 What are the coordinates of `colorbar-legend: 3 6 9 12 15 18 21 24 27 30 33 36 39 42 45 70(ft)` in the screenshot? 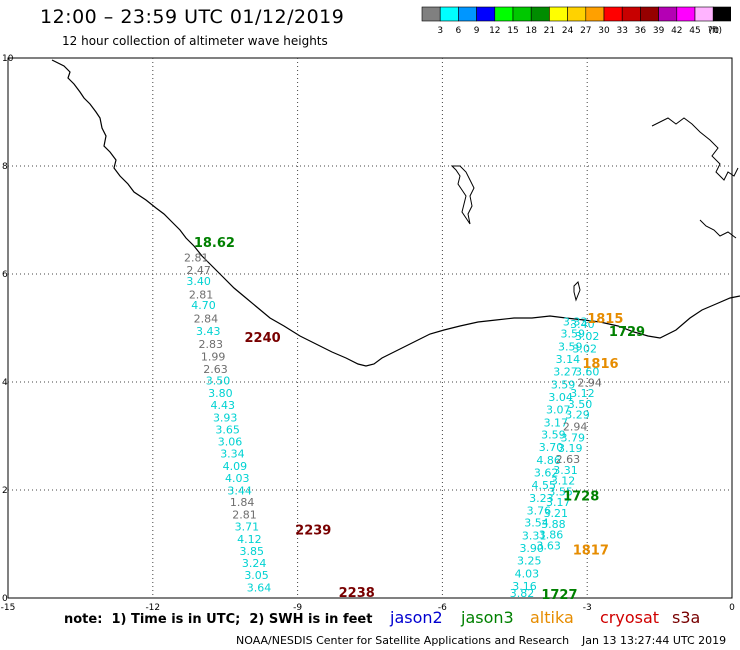 It's located at (576, 21).